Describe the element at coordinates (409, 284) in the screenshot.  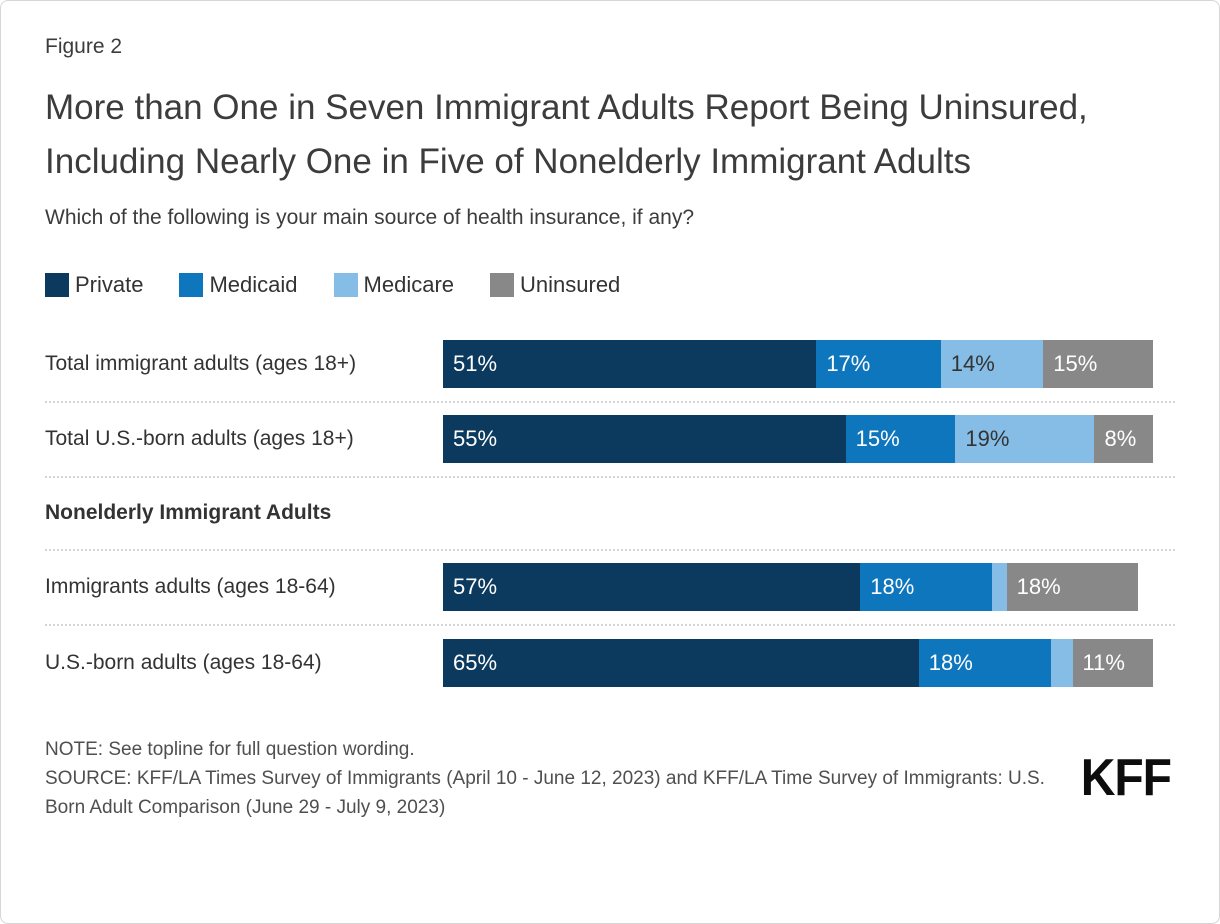
I see `legend-label: Medicare` at that location.